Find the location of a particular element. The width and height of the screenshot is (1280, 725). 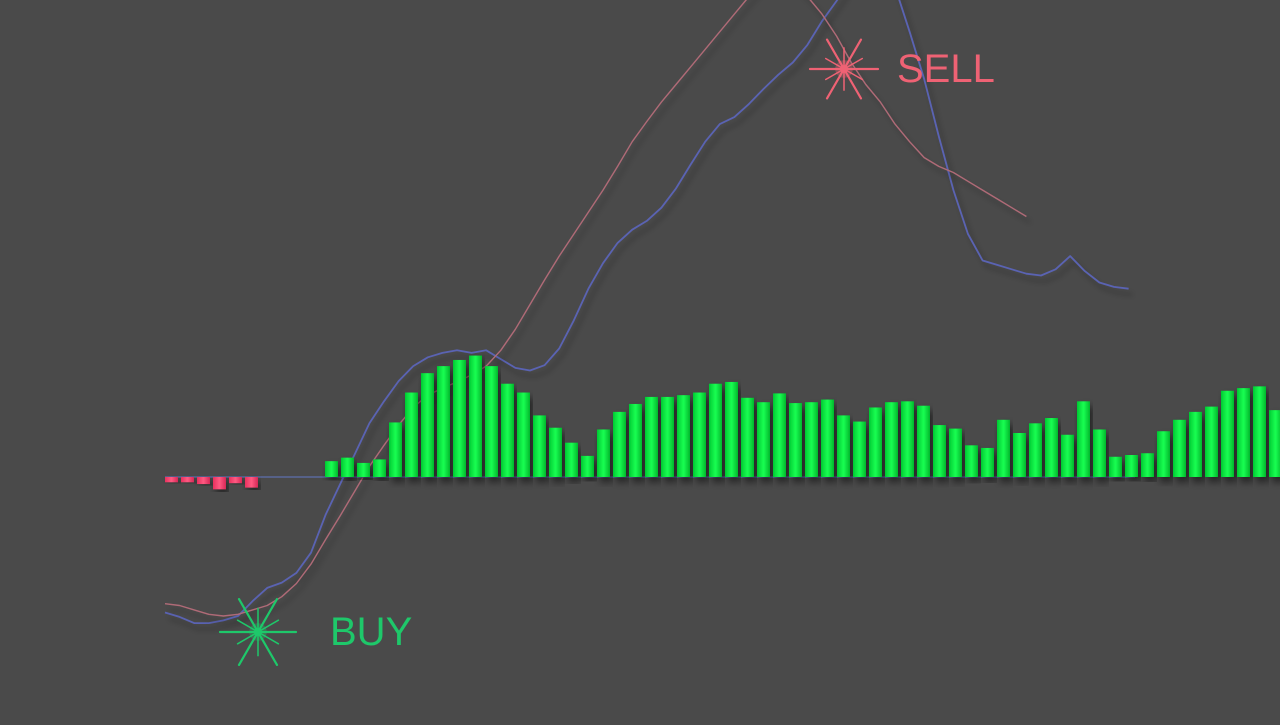

sell-label: SELL is located at coordinates (946, 69).